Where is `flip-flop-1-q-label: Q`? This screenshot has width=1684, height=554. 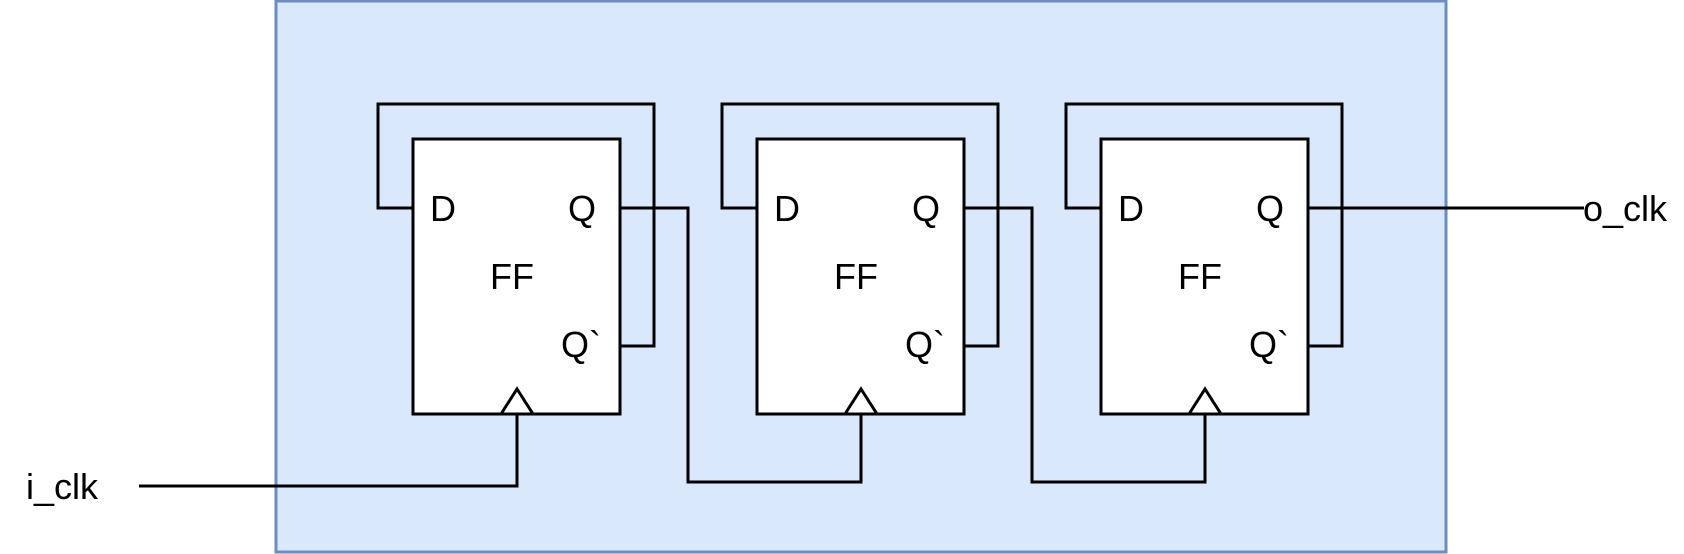 flip-flop-1-q-label: Q is located at coordinates (582, 208).